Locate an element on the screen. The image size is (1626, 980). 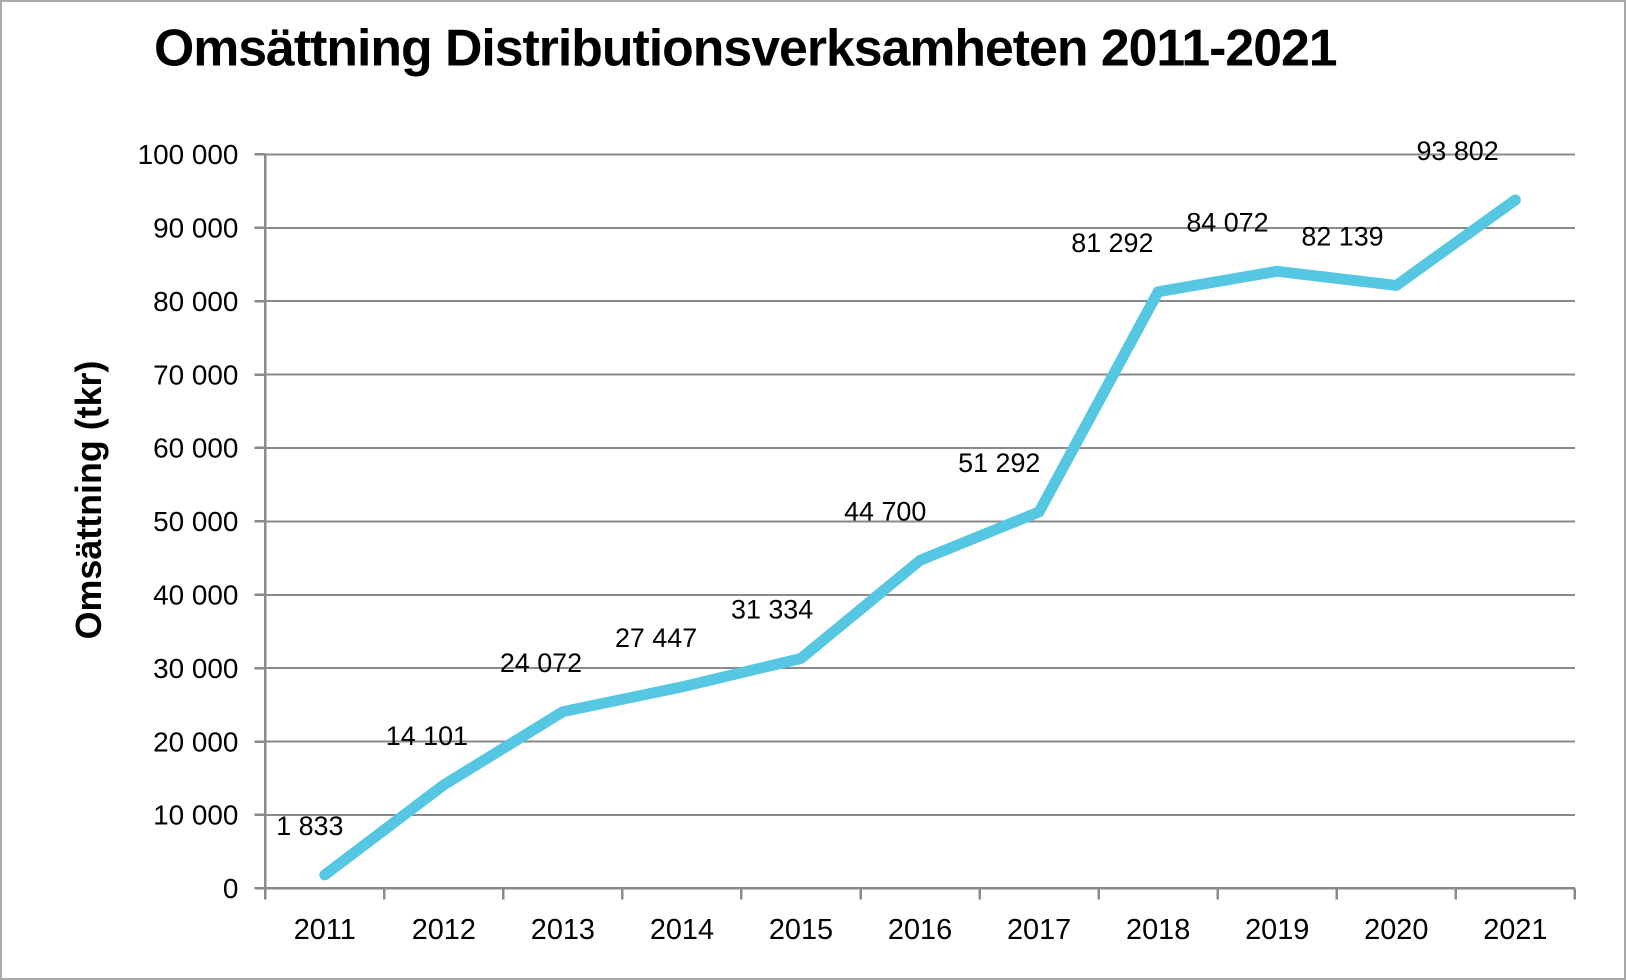
x-tick-label: 2015 is located at coordinates (801, 930).